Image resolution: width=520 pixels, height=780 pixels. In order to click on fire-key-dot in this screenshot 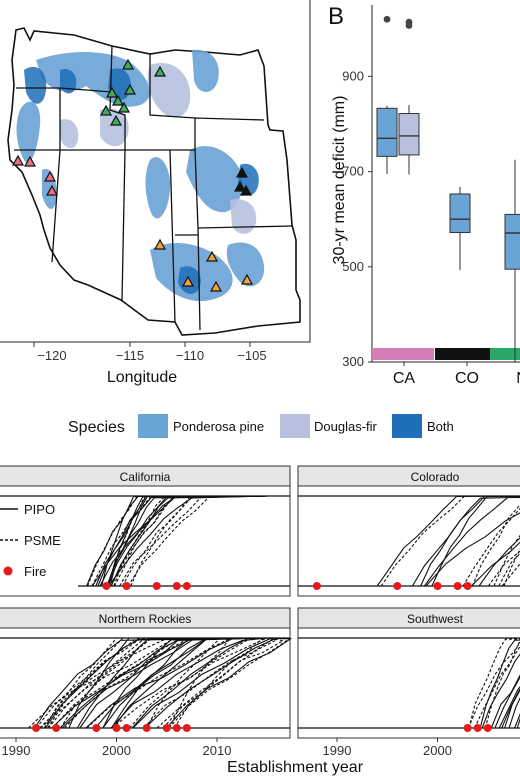, I will do `click(8, 571)`.